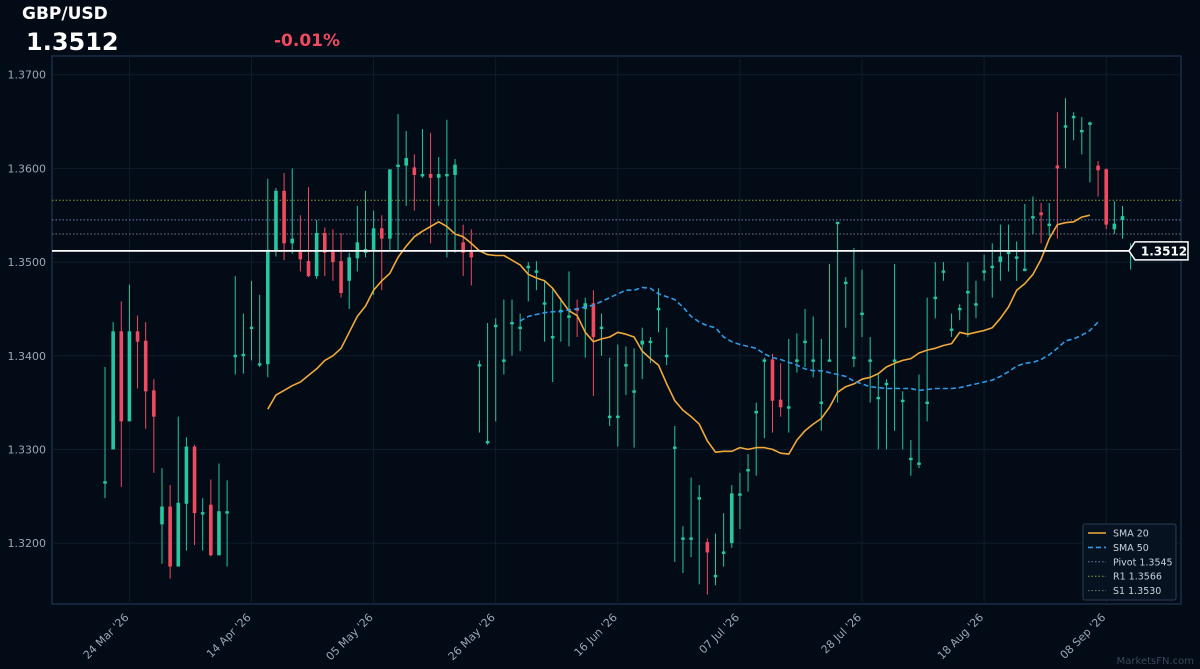 The image size is (1200, 669). I want to click on y-tick-label: 1.3500, so click(27, 262).